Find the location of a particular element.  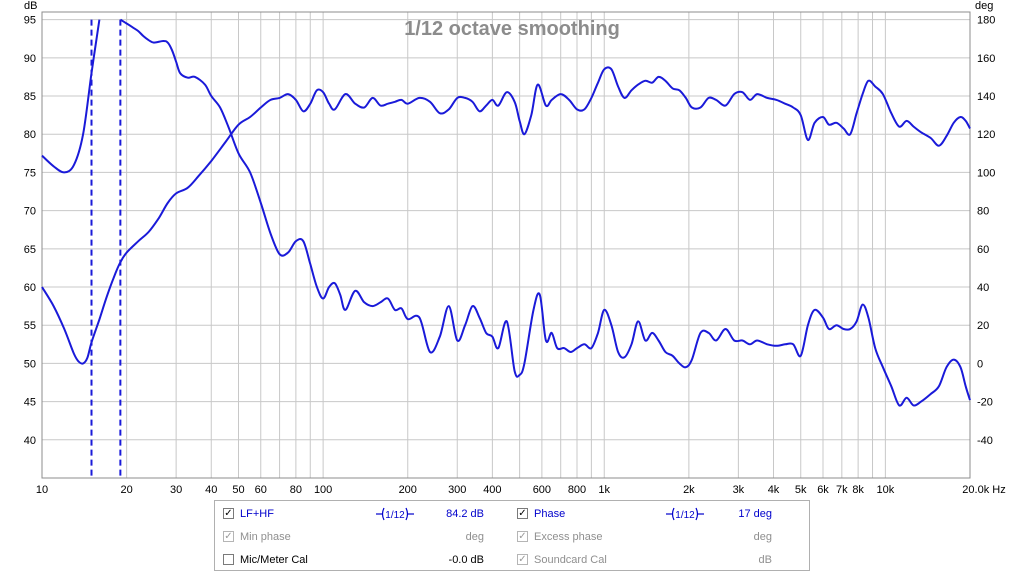

phase-smoothing-button: 1/12 is located at coordinates (685, 514).